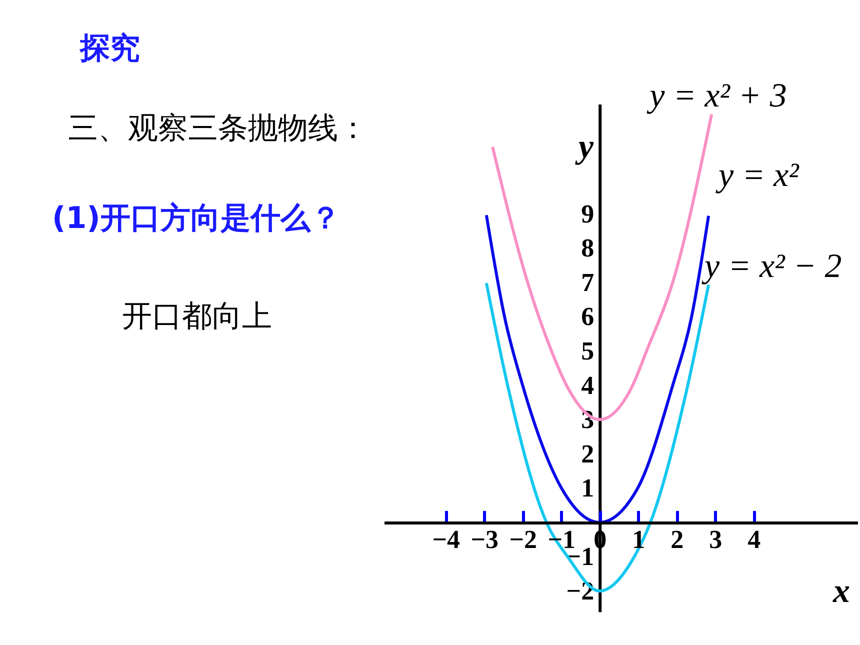  I want to click on text: 三、观察三条抛物线：, so click(218, 129).